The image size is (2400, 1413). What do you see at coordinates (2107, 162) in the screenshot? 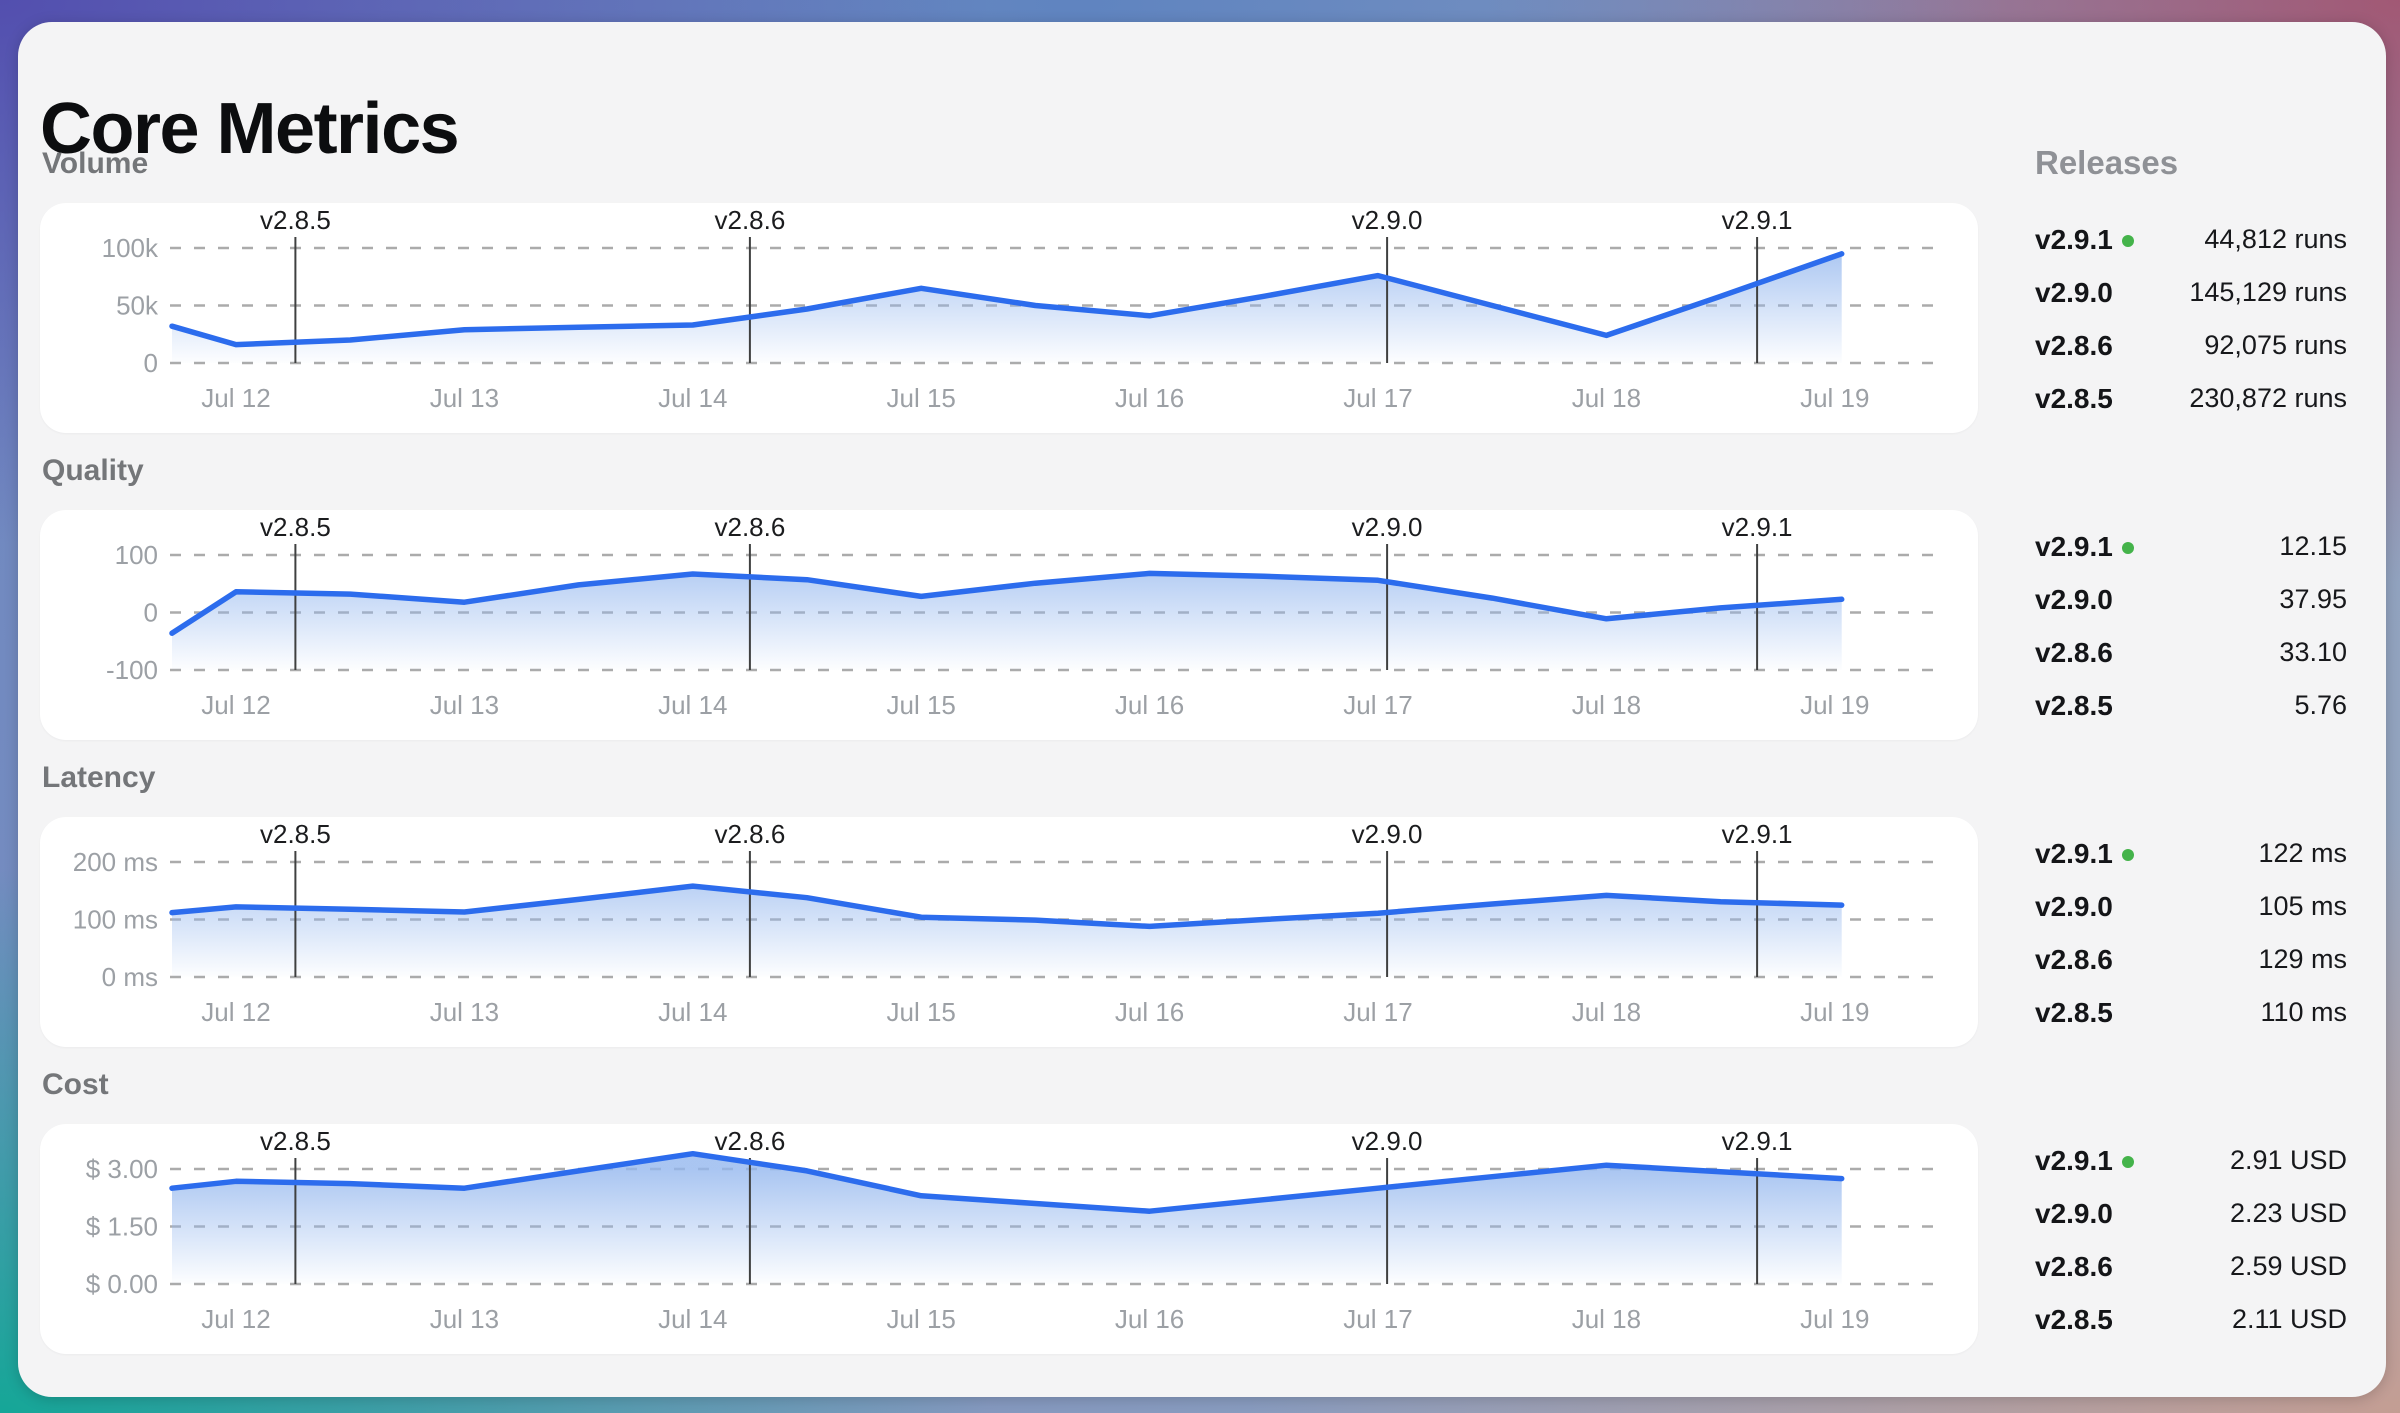
I see `releases-heading: Releases` at bounding box center [2107, 162].